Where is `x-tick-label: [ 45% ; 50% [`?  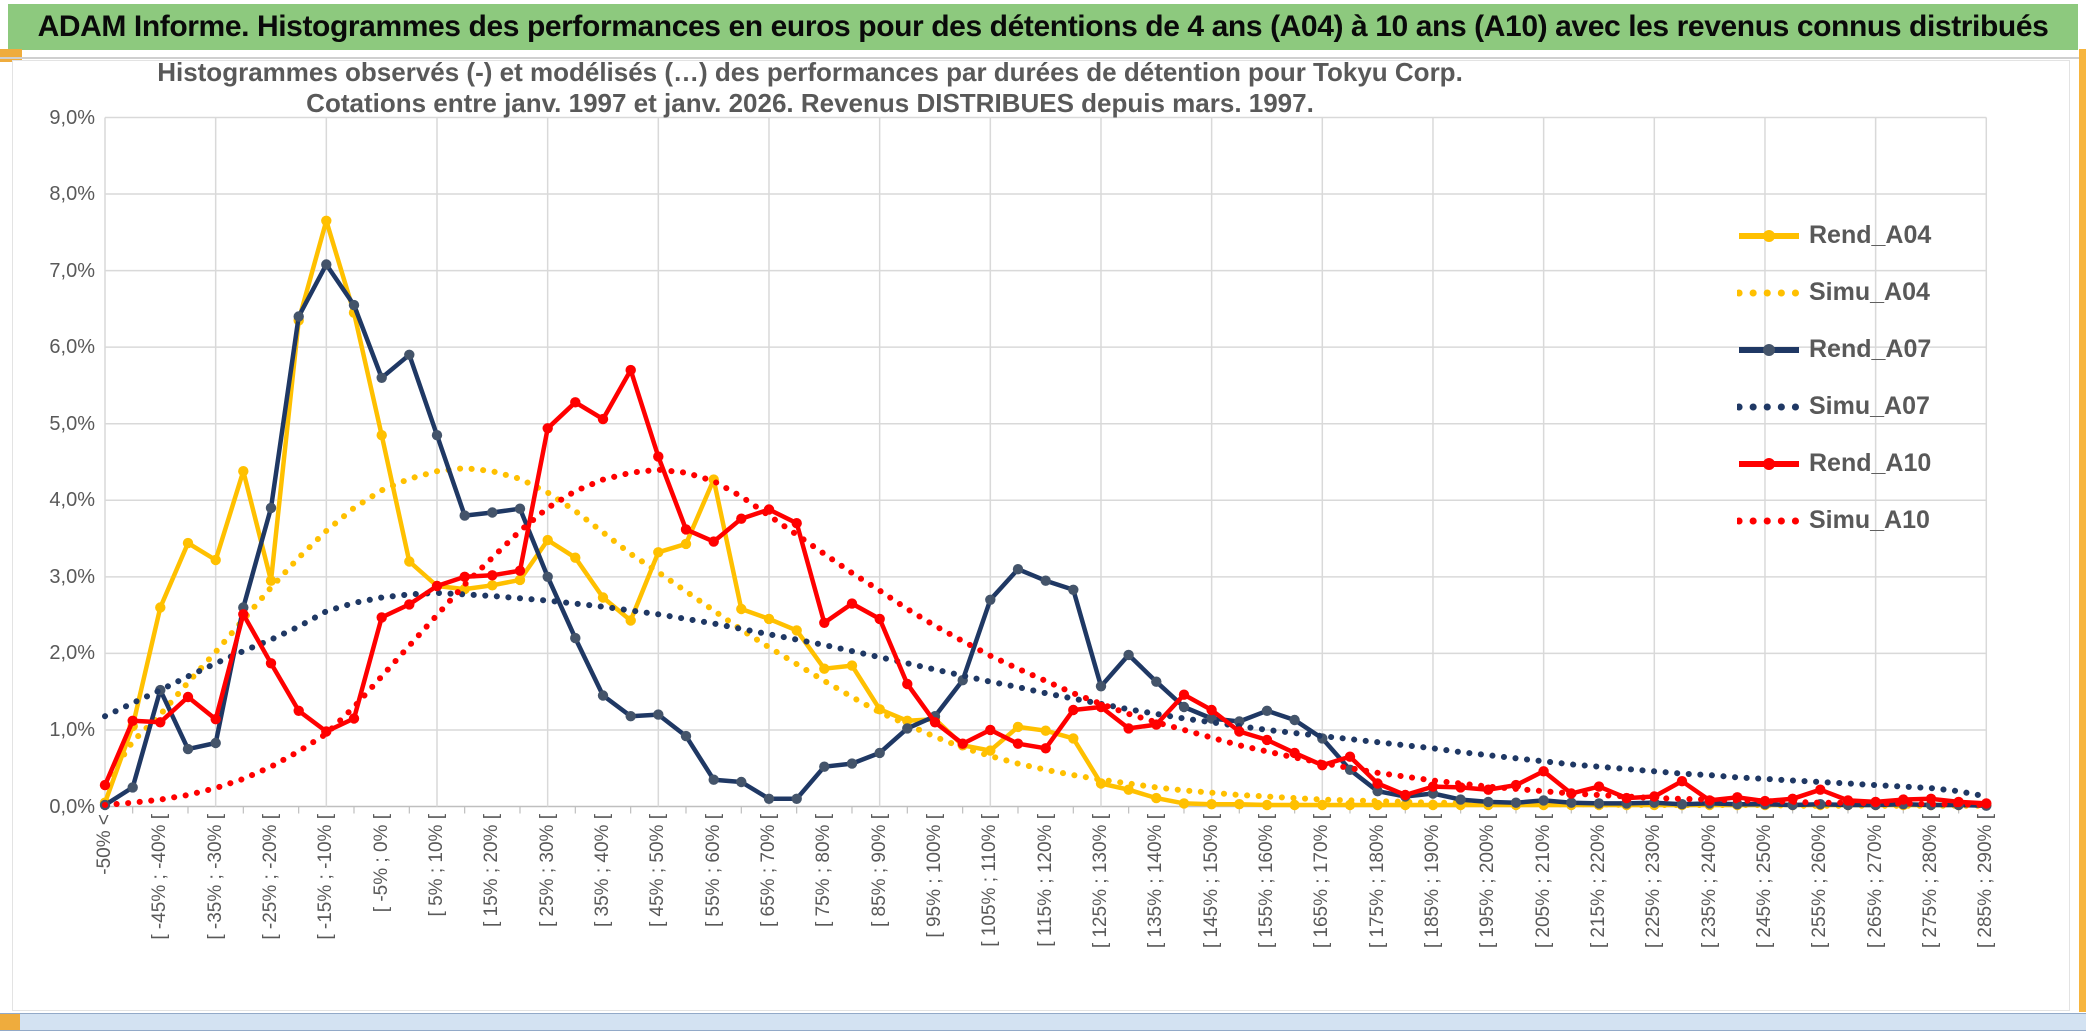
x-tick-label: [ 45% ; 50% [ is located at coordinates (658, 871).